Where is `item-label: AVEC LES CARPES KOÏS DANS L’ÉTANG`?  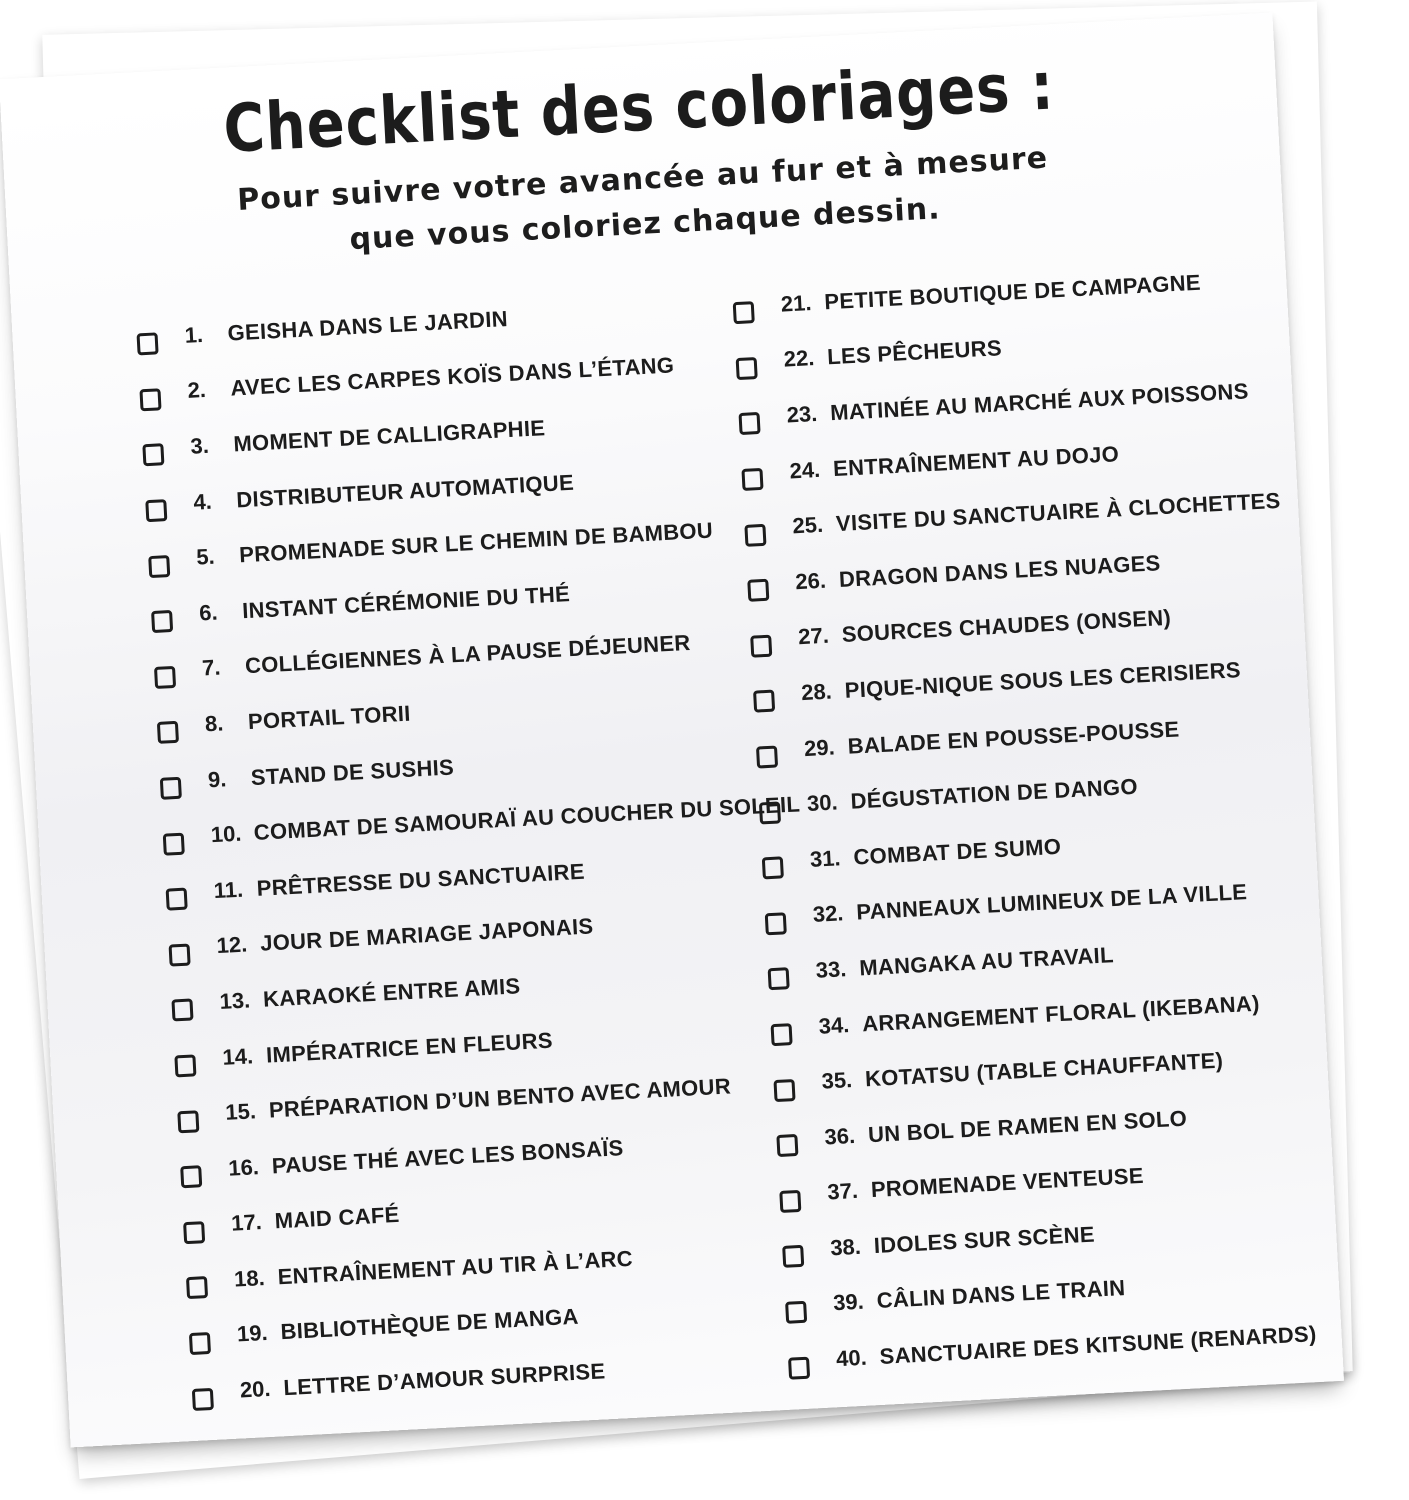 item-label: AVEC LES CARPES KOÏS DANS L’ÉTANG is located at coordinates (452, 376).